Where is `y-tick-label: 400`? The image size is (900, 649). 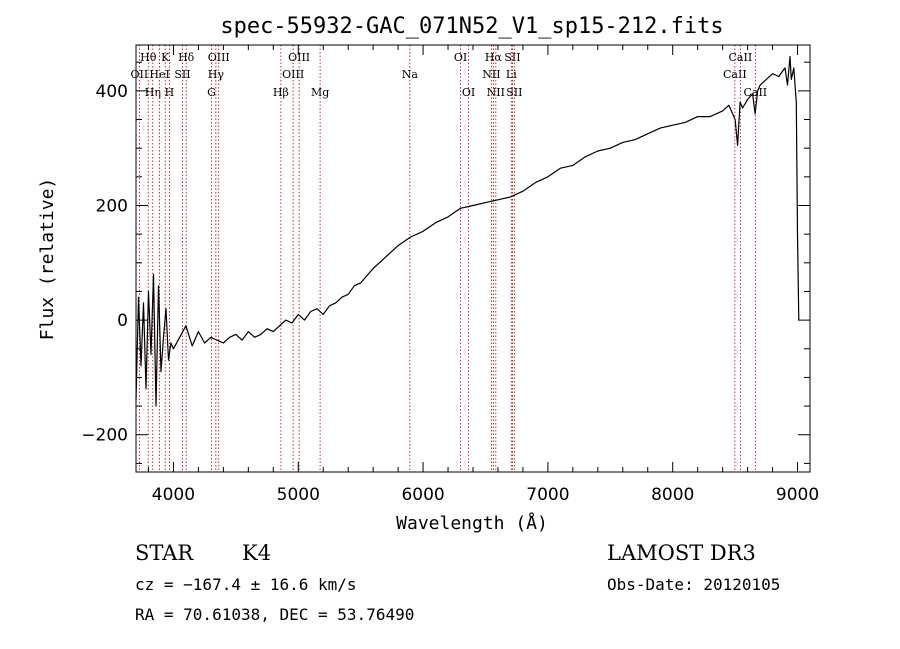
y-tick-label: 400 is located at coordinates (112, 92).